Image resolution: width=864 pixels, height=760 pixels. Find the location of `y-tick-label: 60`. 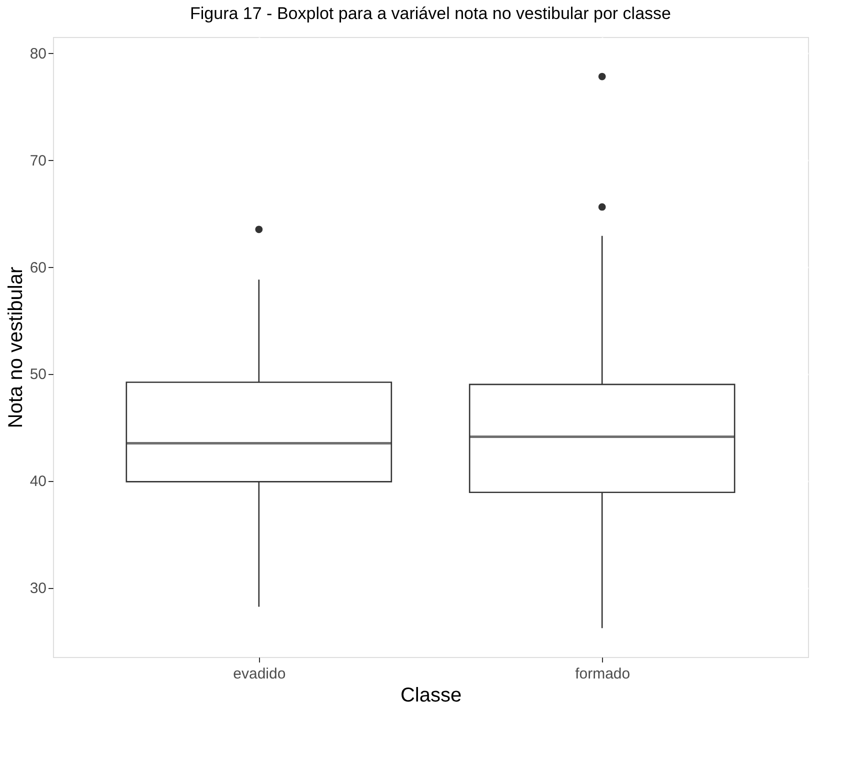

y-tick-label: 60 is located at coordinates (38, 267).